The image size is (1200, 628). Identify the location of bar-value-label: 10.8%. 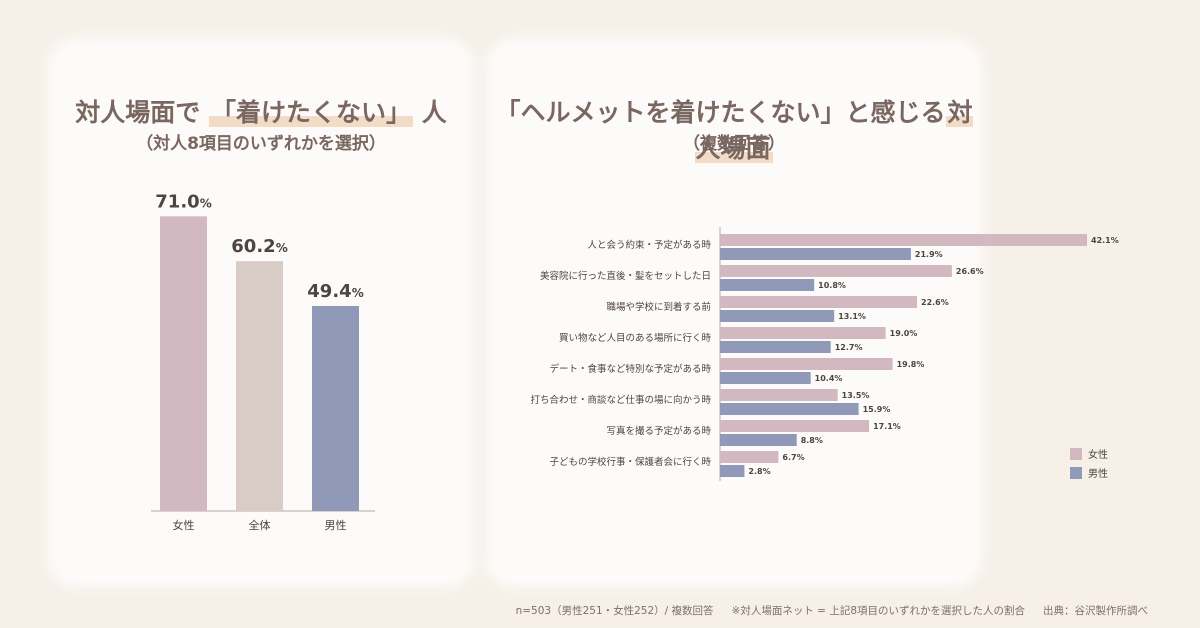
(832, 285).